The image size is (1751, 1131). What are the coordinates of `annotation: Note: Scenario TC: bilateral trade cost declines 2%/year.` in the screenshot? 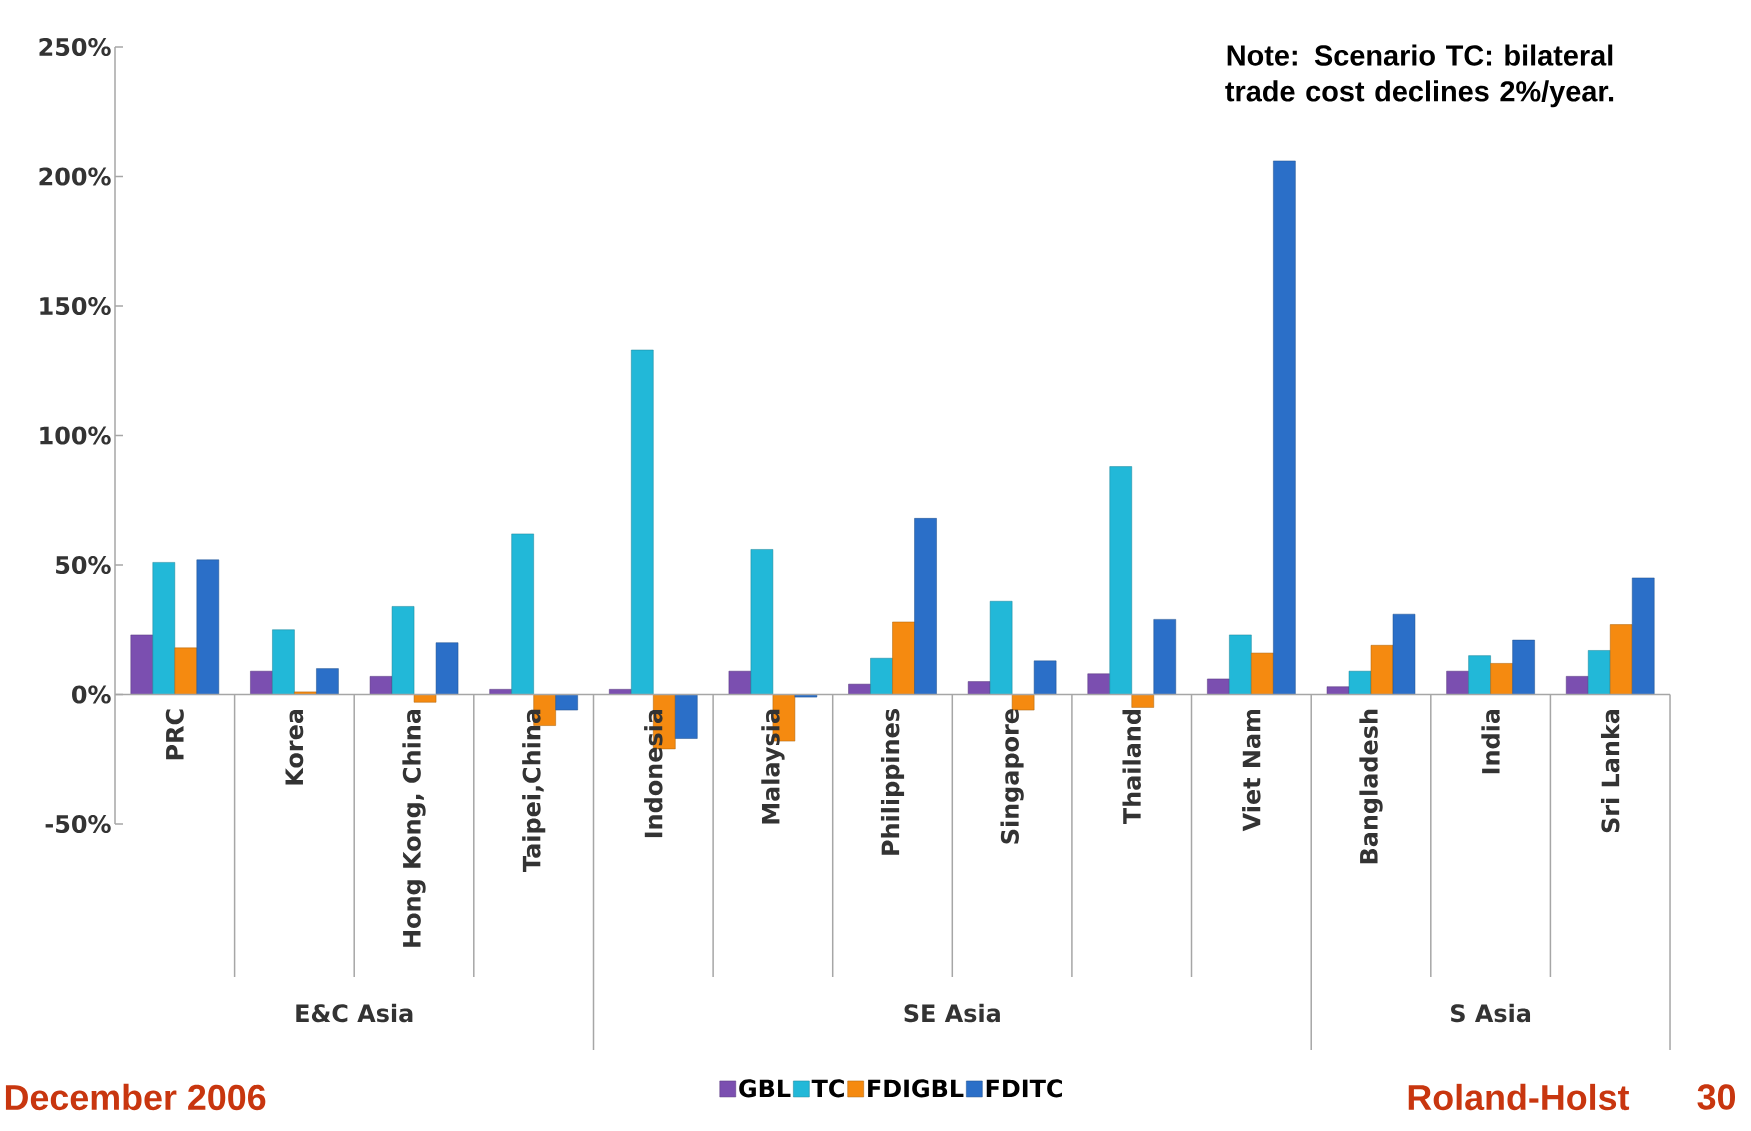 It's located at (1419, 76).